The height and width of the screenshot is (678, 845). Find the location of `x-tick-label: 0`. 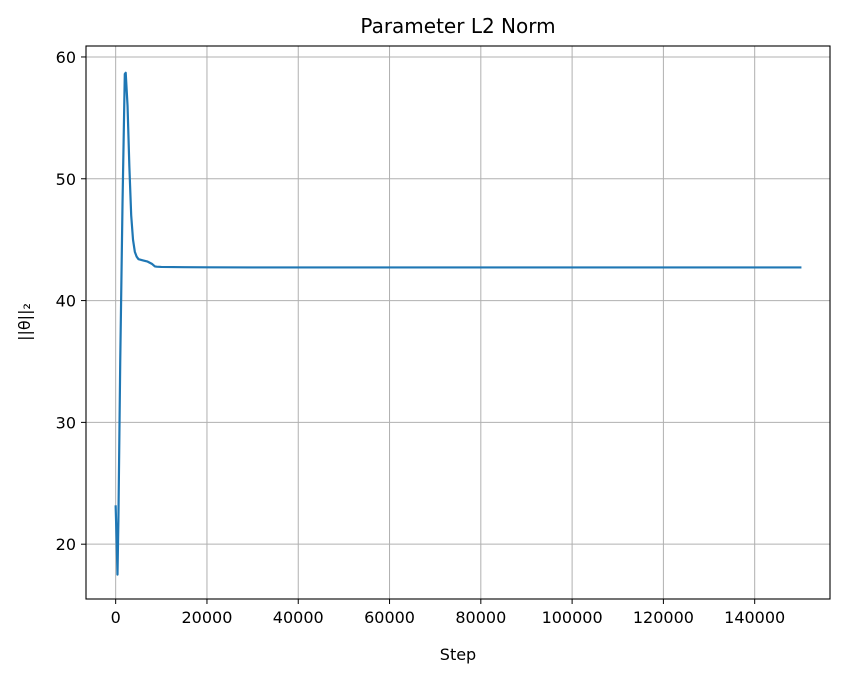

x-tick-label: 0 is located at coordinates (116, 617).